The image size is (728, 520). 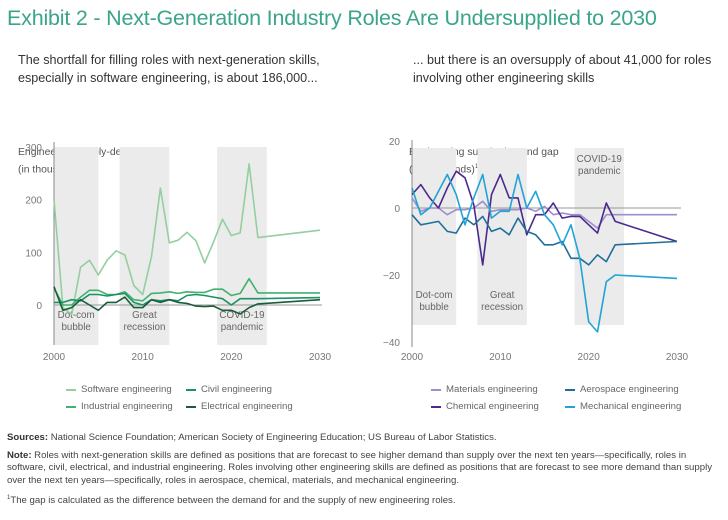 I want to click on sources-label: Sources:, so click(x=28, y=437).